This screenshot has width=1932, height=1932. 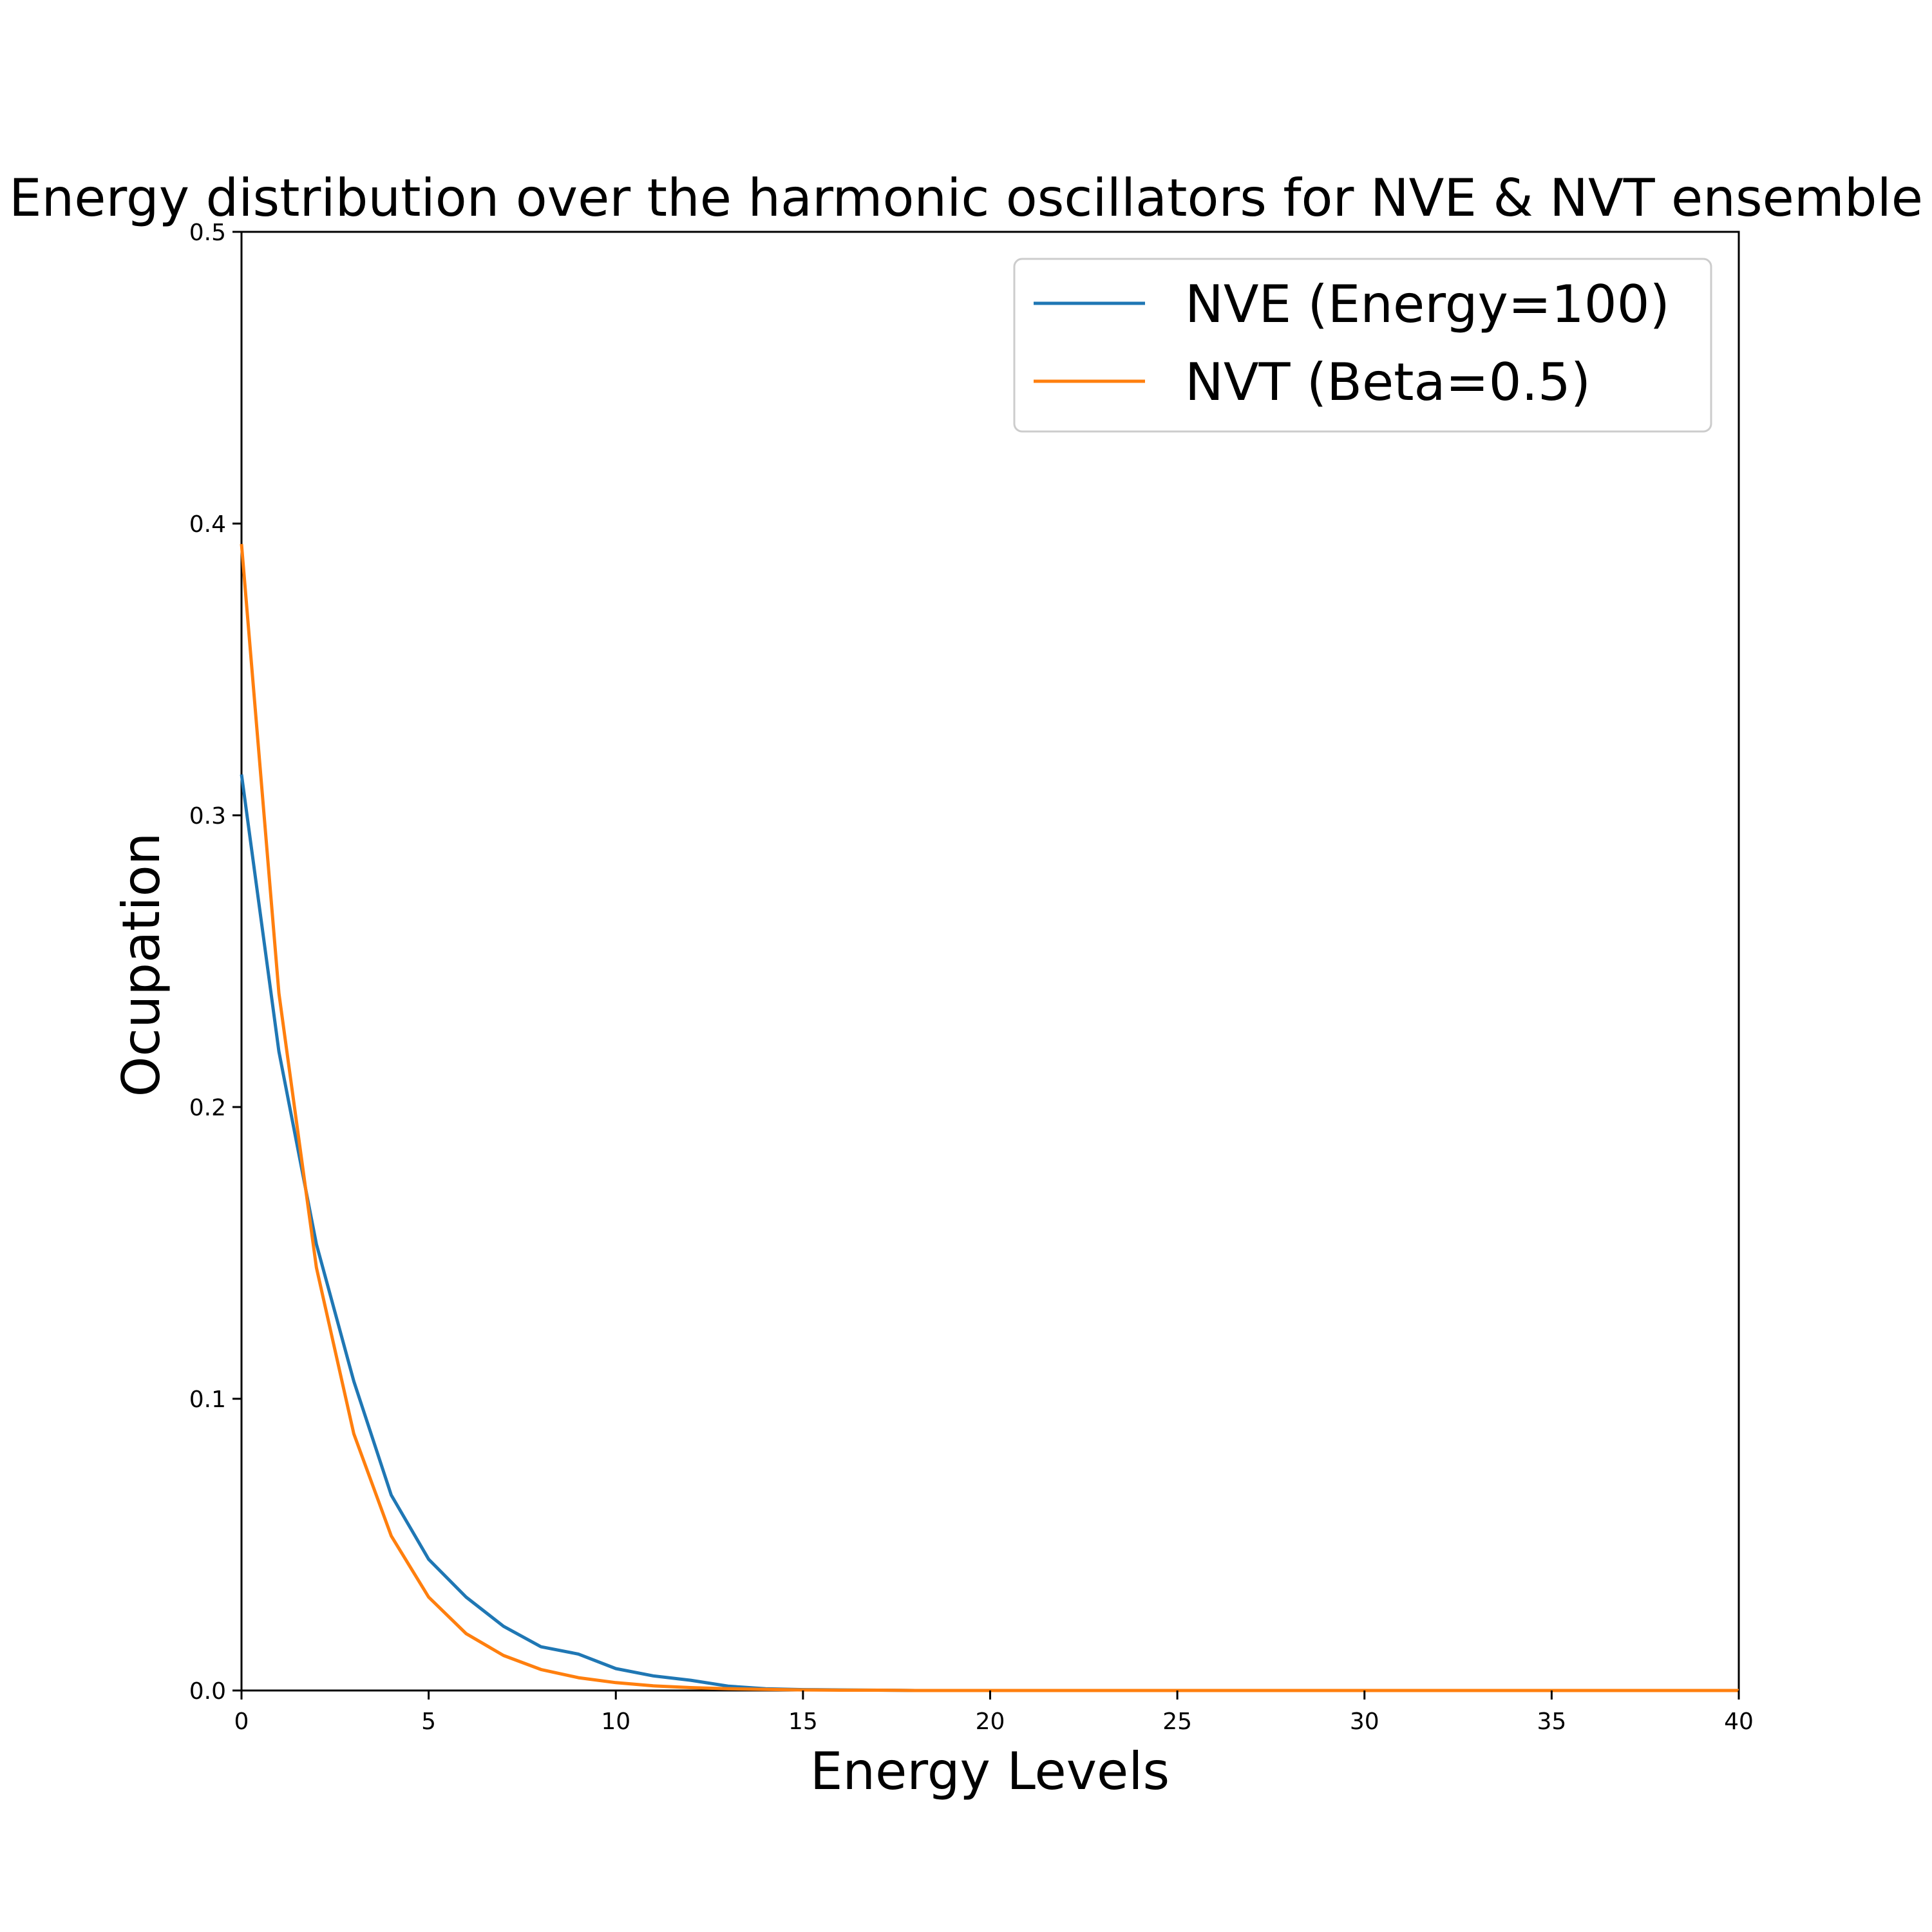 I want to click on y-axis-ticks: 0.0 0.1 0.2 0.3 0.4 0.5, so click(x=215, y=963).